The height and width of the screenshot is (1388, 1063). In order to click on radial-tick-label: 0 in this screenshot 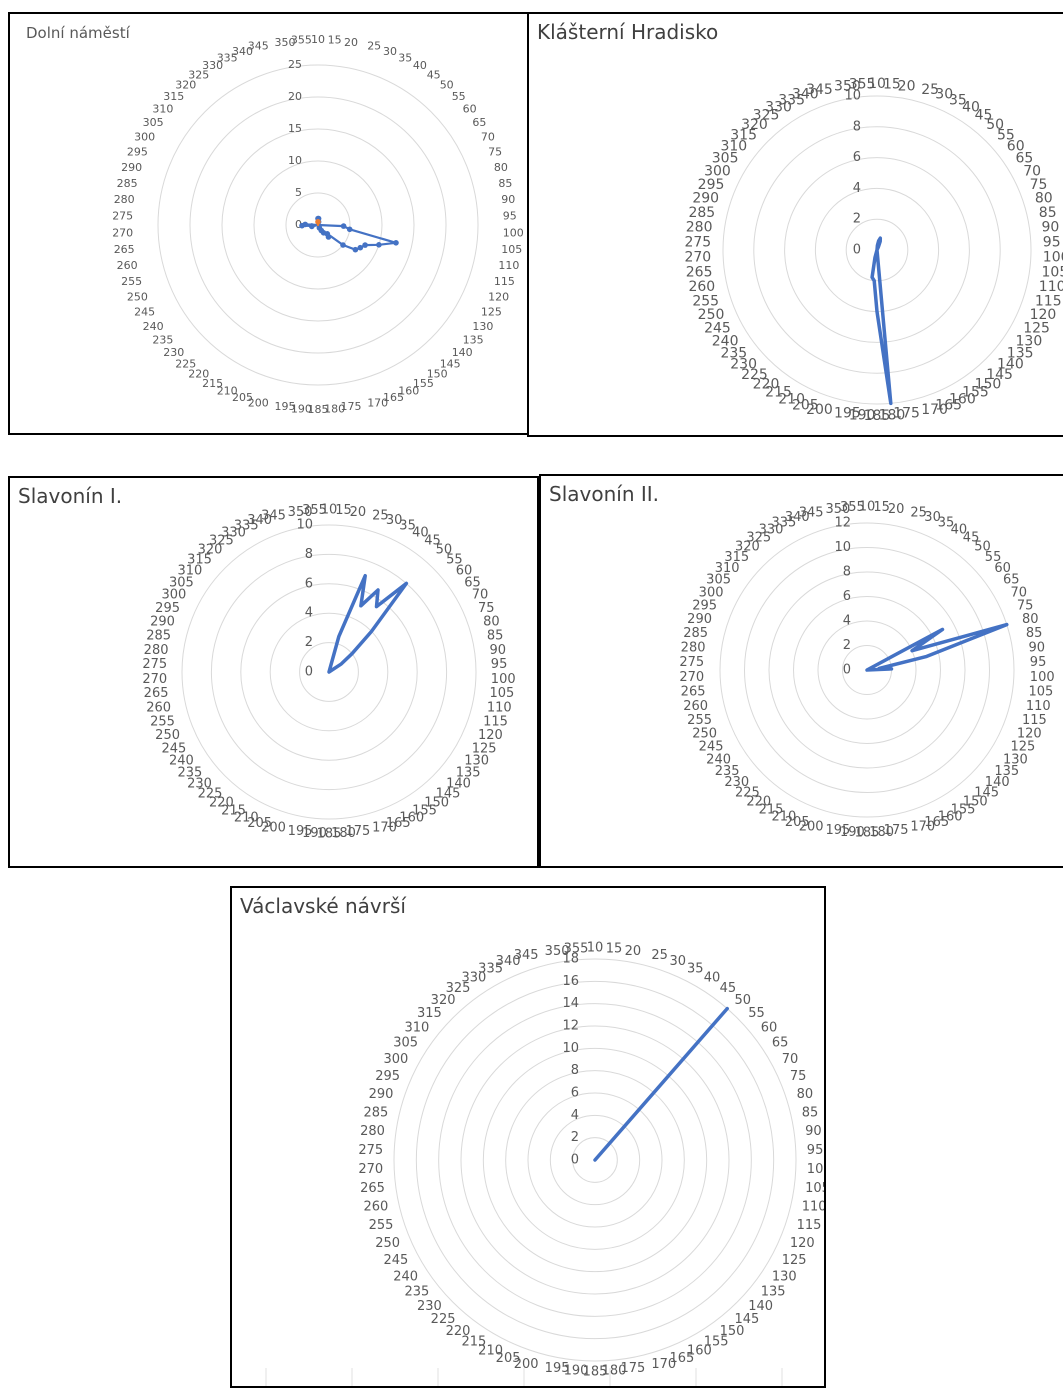, I will do `click(847, 670)`.